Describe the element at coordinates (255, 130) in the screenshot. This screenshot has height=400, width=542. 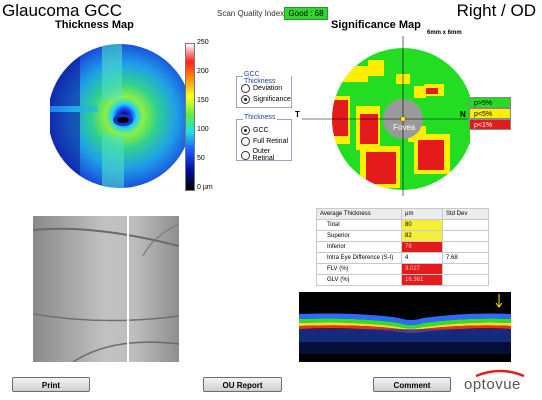
I see `gcc-radio: GCC` at that location.